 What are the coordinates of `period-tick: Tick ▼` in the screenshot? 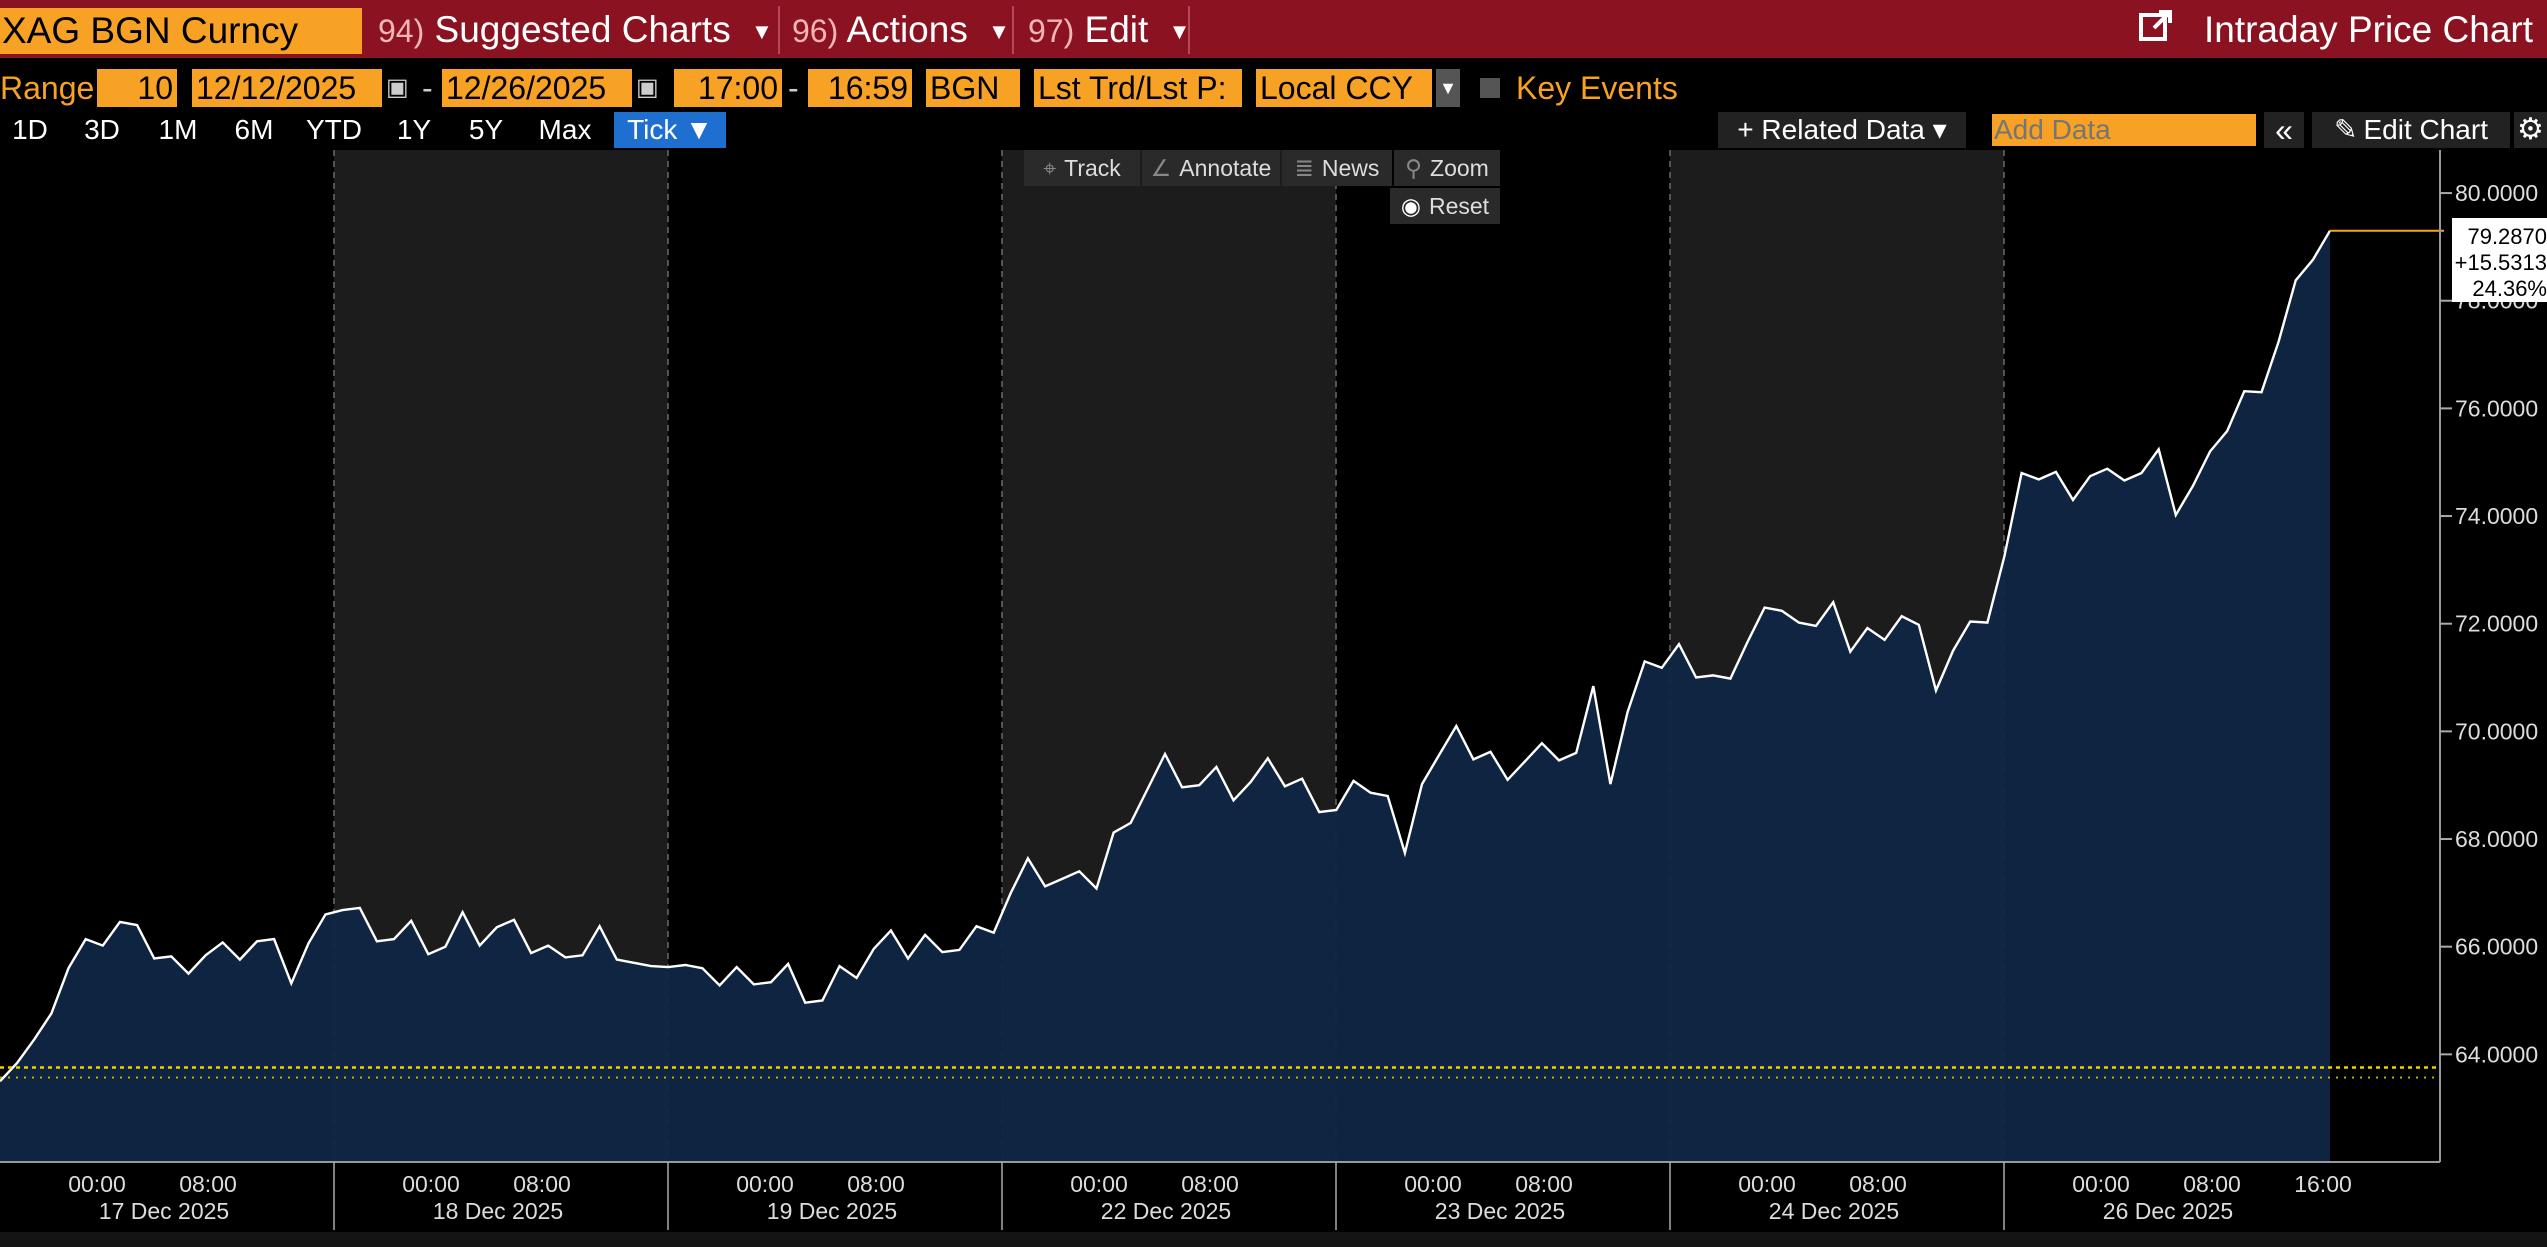 It's located at (670, 130).